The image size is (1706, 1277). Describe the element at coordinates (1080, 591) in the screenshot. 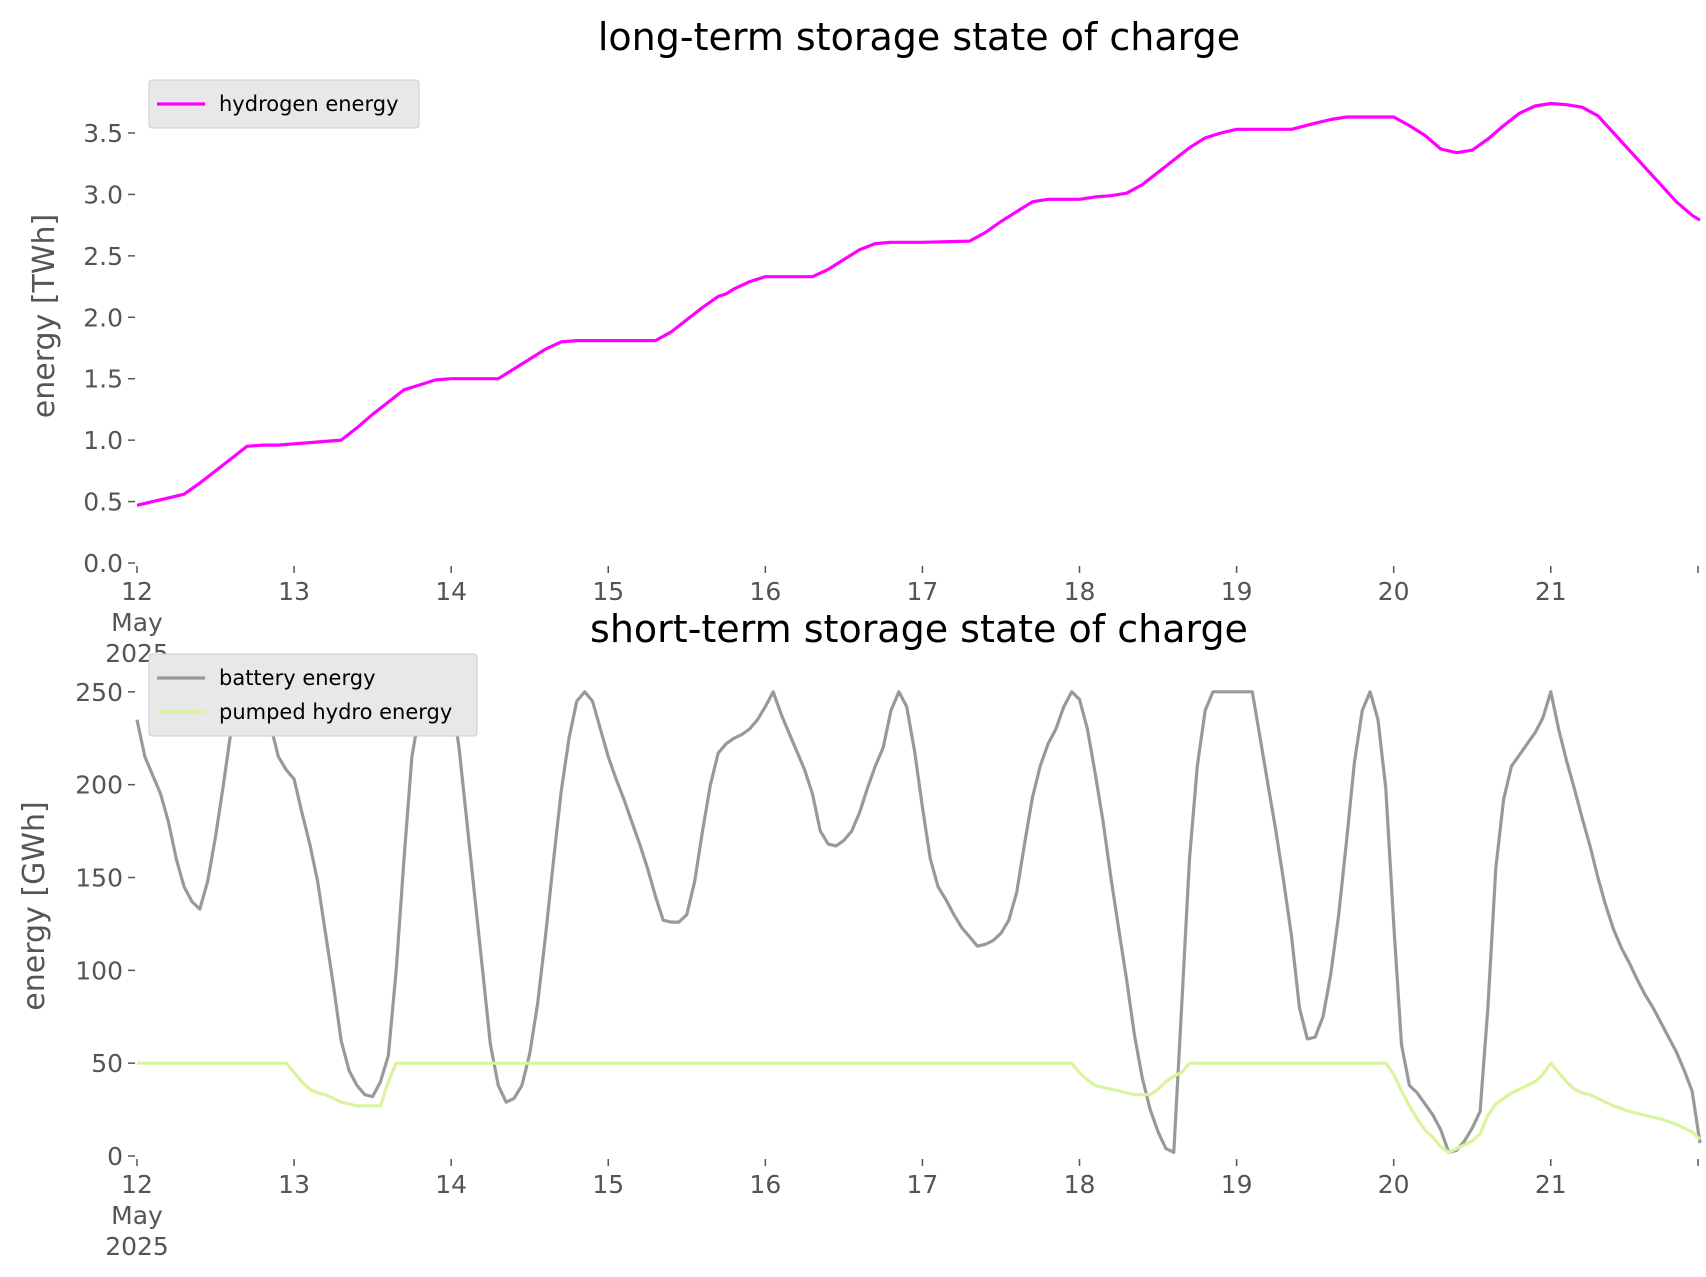

I see `long-term-x-tick-label: 18` at that location.